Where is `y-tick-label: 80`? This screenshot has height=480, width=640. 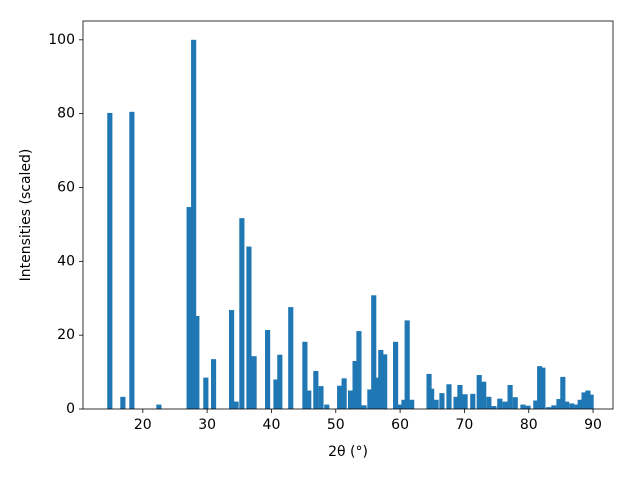 y-tick-label: 80 is located at coordinates (66, 114).